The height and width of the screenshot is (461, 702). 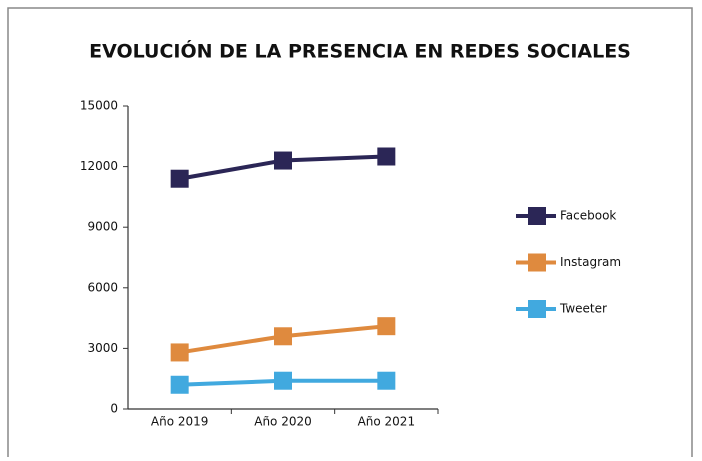 What do you see at coordinates (99, 166) in the screenshot?
I see `y-tick-label: 12000` at bounding box center [99, 166].